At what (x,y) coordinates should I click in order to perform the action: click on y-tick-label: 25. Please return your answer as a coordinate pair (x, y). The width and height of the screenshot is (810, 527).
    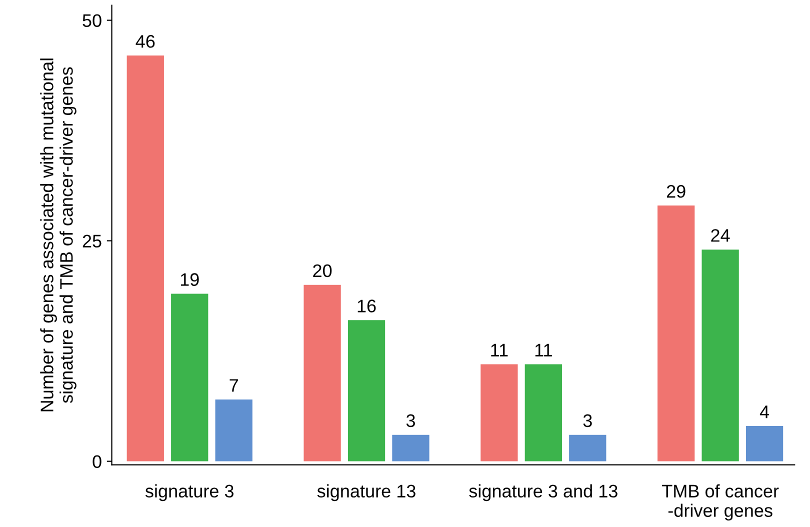
    Looking at the image, I should click on (92, 241).